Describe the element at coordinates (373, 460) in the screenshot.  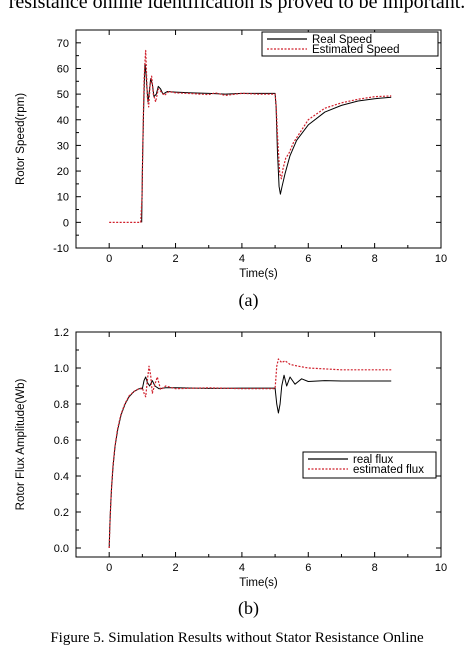
I see `legend-label: real flux` at that location.